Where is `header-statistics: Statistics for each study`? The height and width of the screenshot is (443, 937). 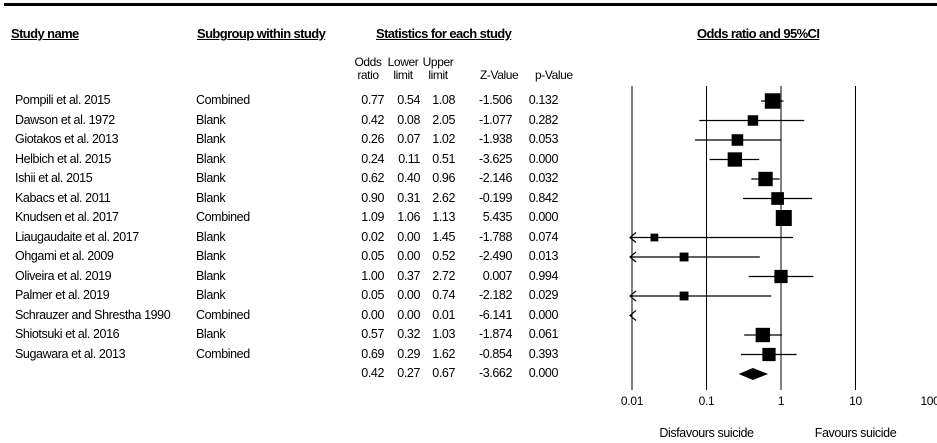 header-statistics: Statistics for each study is located at coordinates (444, 33).